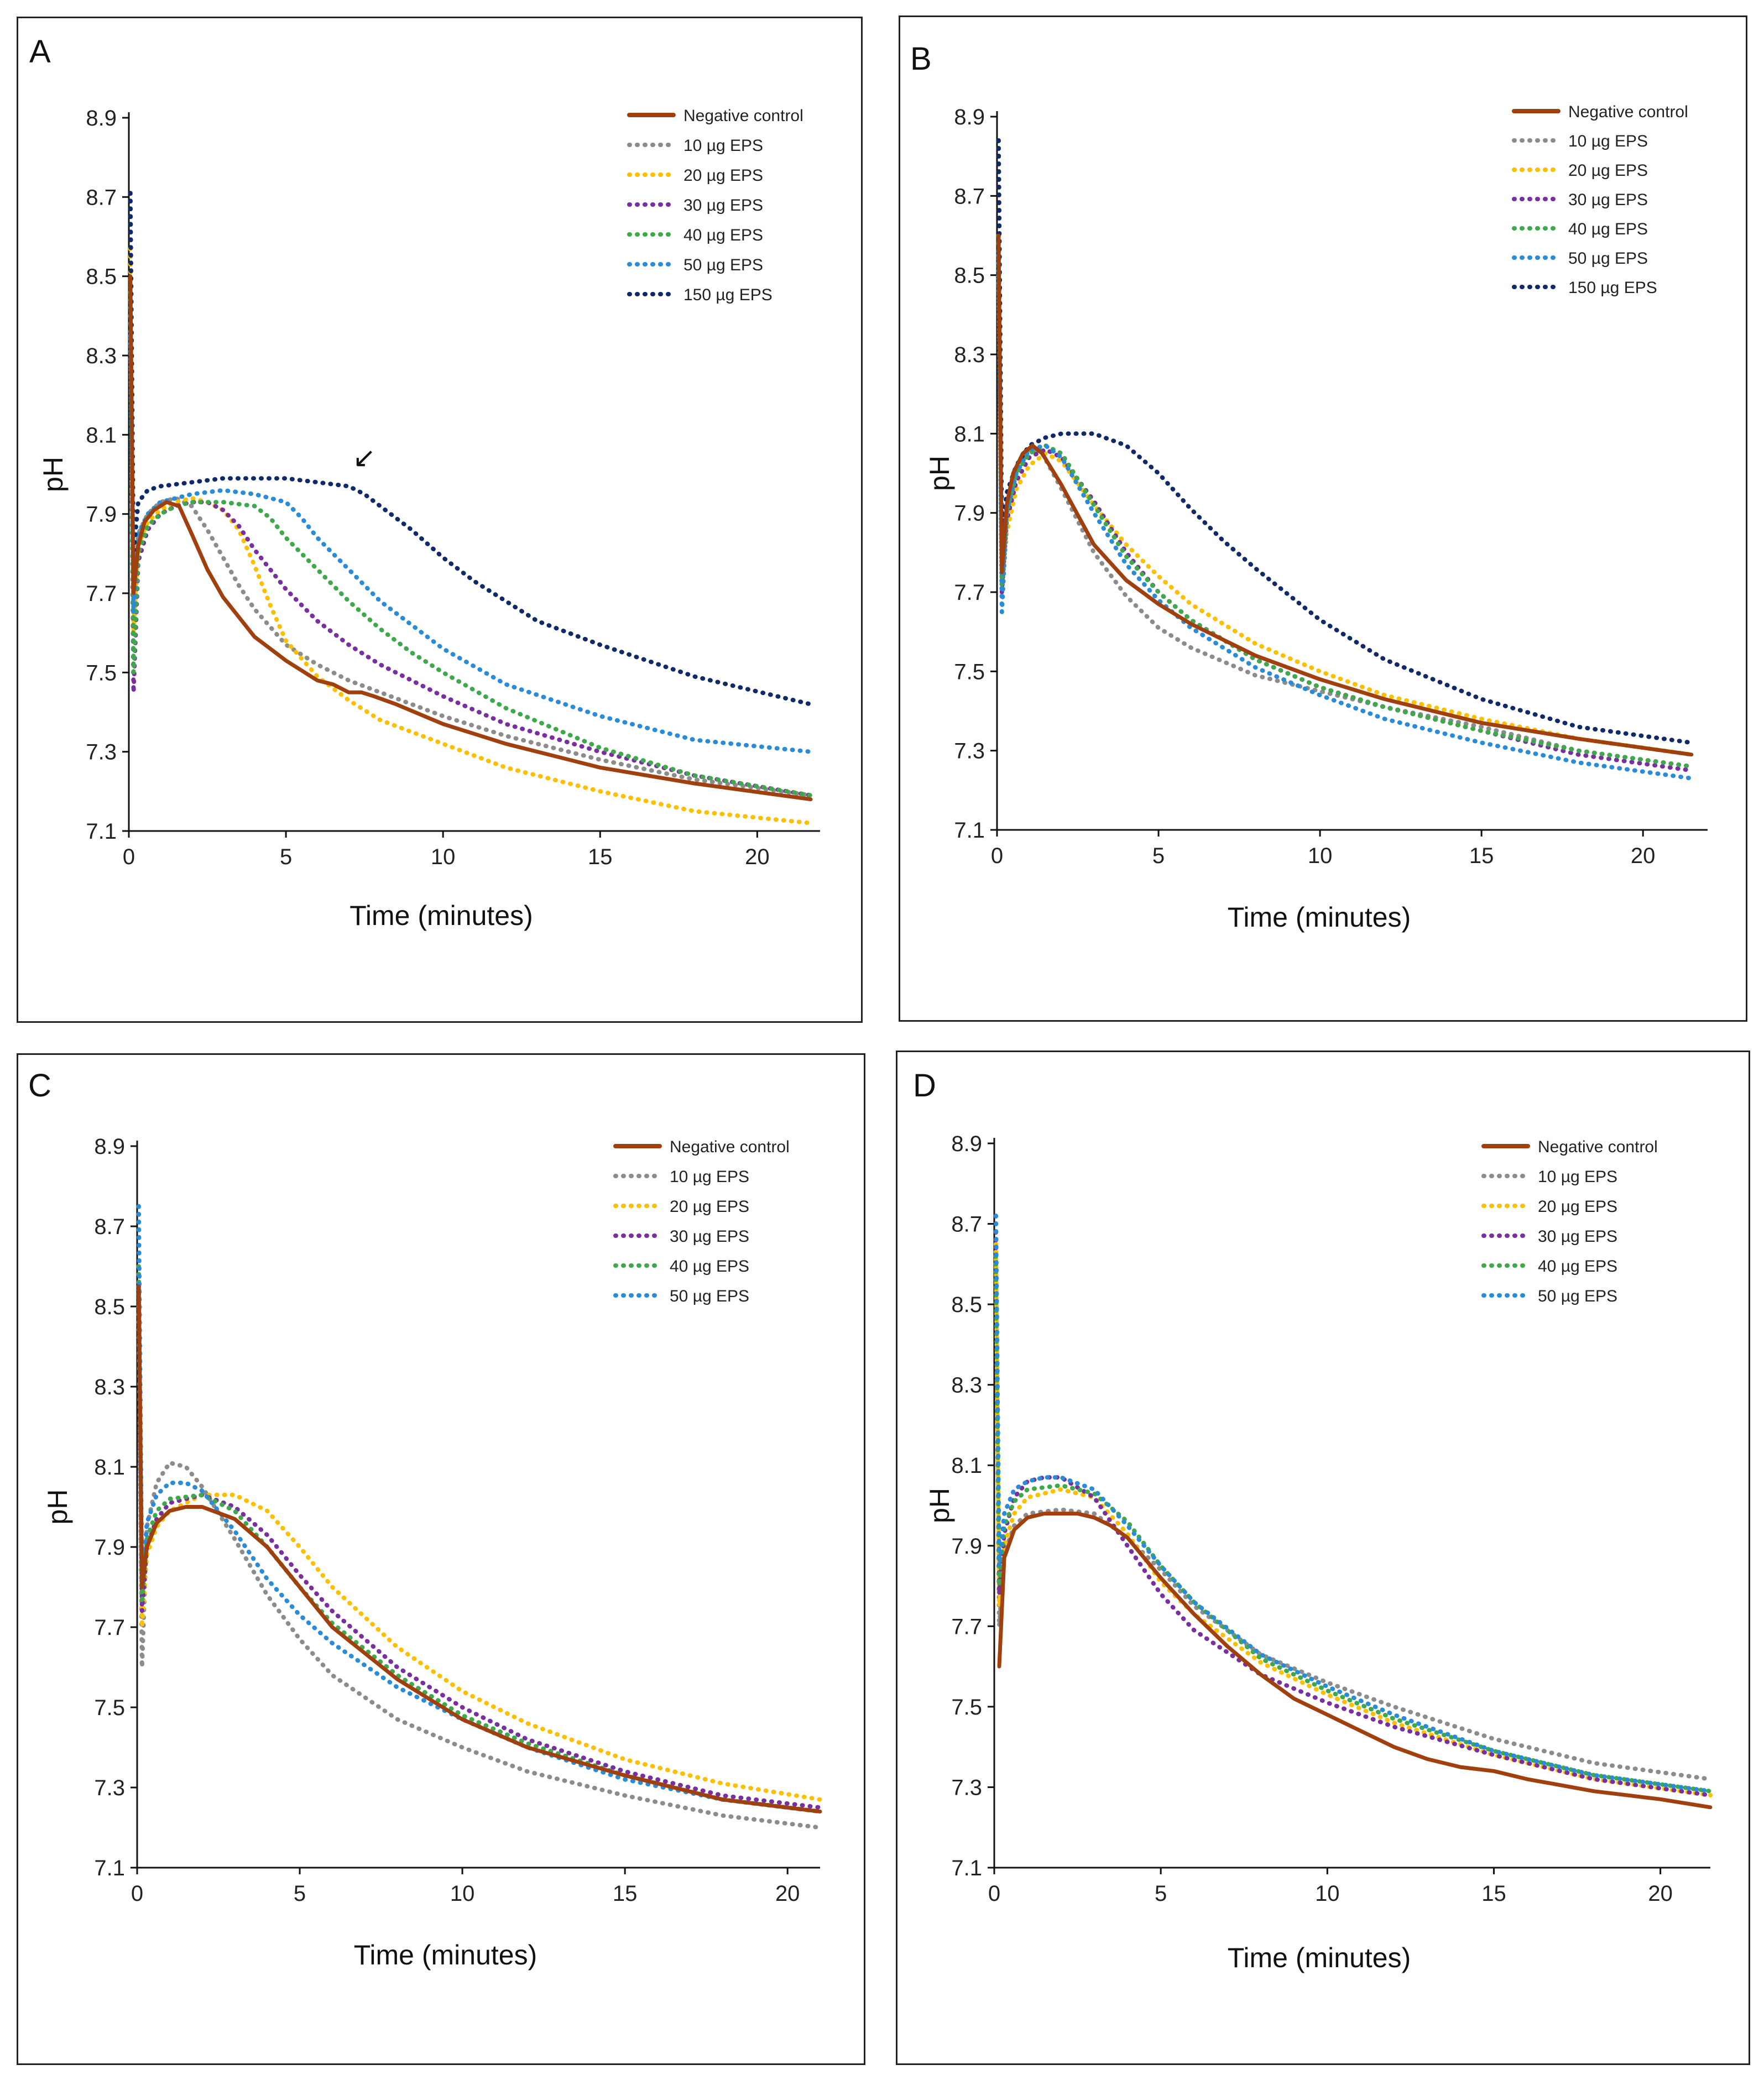  What do you see at coordinates (924, 1086) in the screenshot?
I see `panel-label: D` at bounding box center [924, 1086].